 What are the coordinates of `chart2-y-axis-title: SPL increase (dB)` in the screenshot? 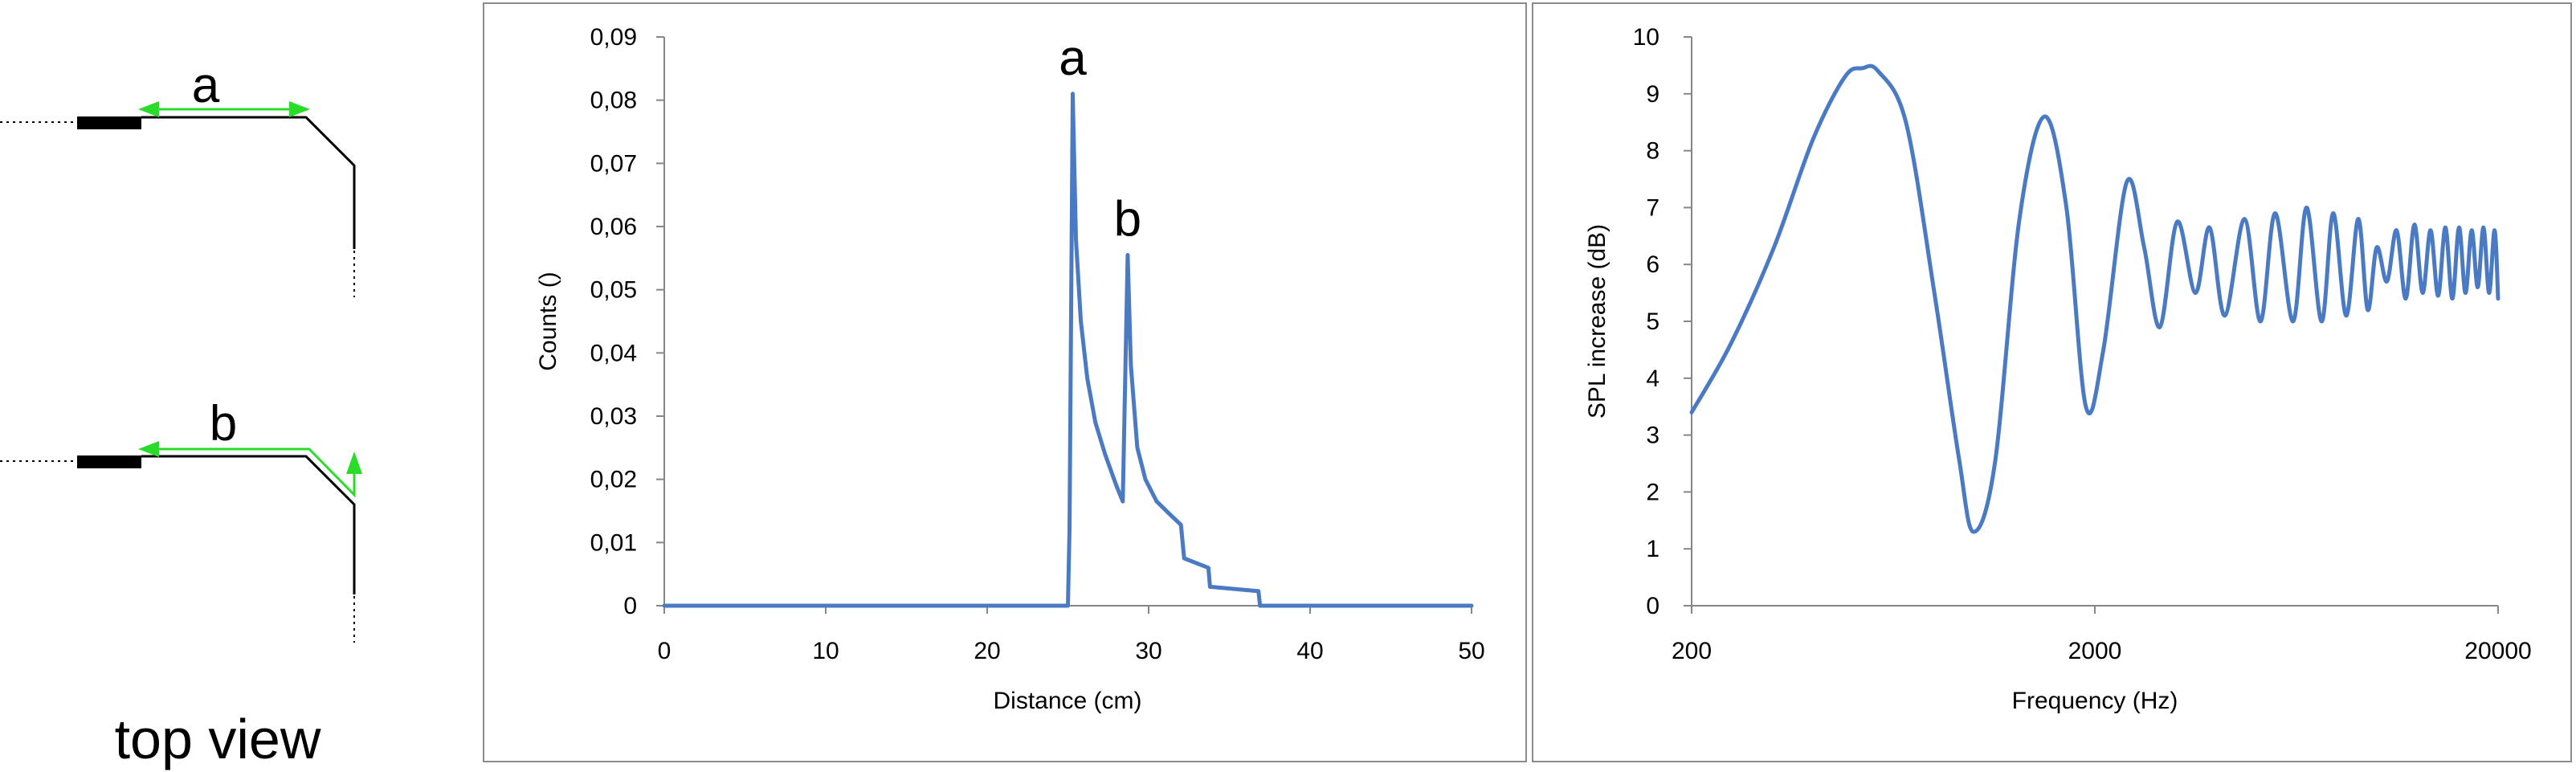 It's located at (1597, 321).